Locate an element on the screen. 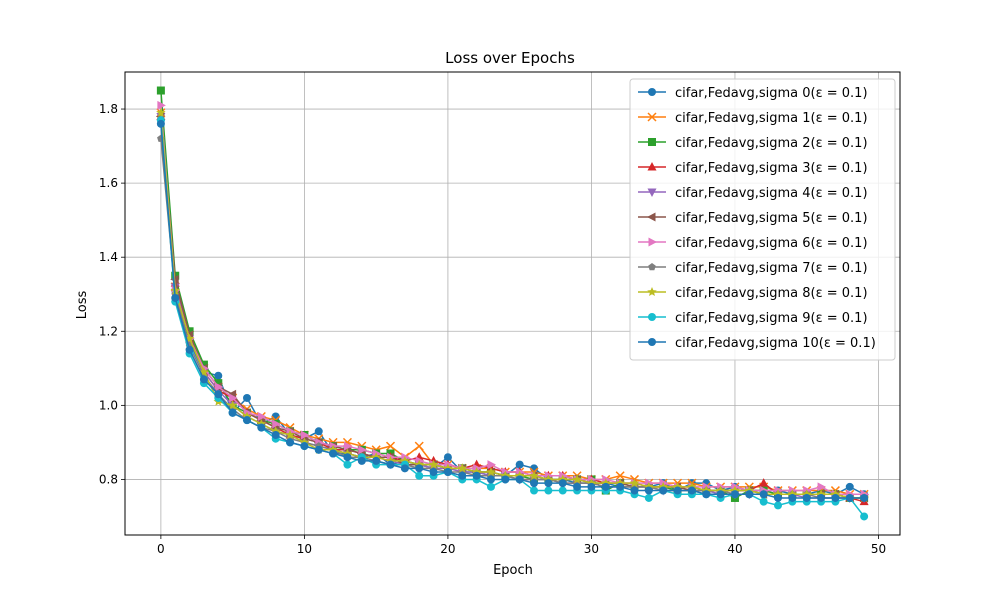 The width and height of the screenshot is (1000, 600). legend-label: cifar,Fedavg,sigma 8(ε = 0.1) is located at coordinates (771, 293).